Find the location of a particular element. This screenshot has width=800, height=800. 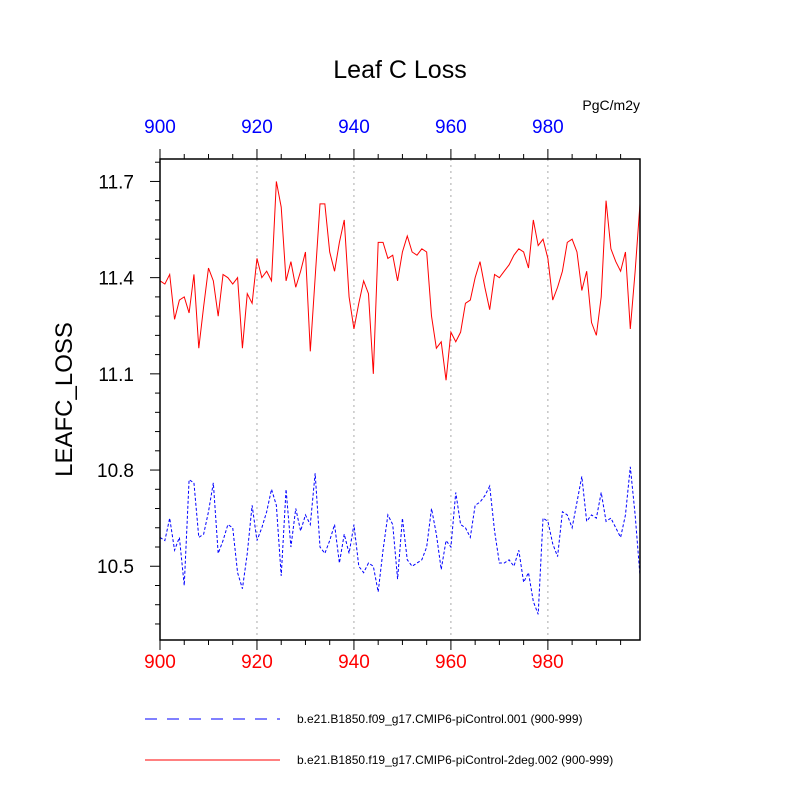

y-tick-label: 11.4 is located at coordinates (116, 279).